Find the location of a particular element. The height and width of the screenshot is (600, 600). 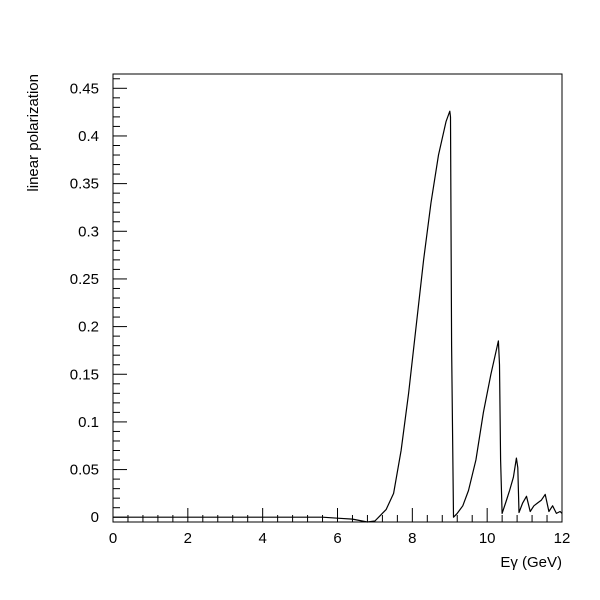

y-tick-label: 0.4 is located at coordinates (88, 136).